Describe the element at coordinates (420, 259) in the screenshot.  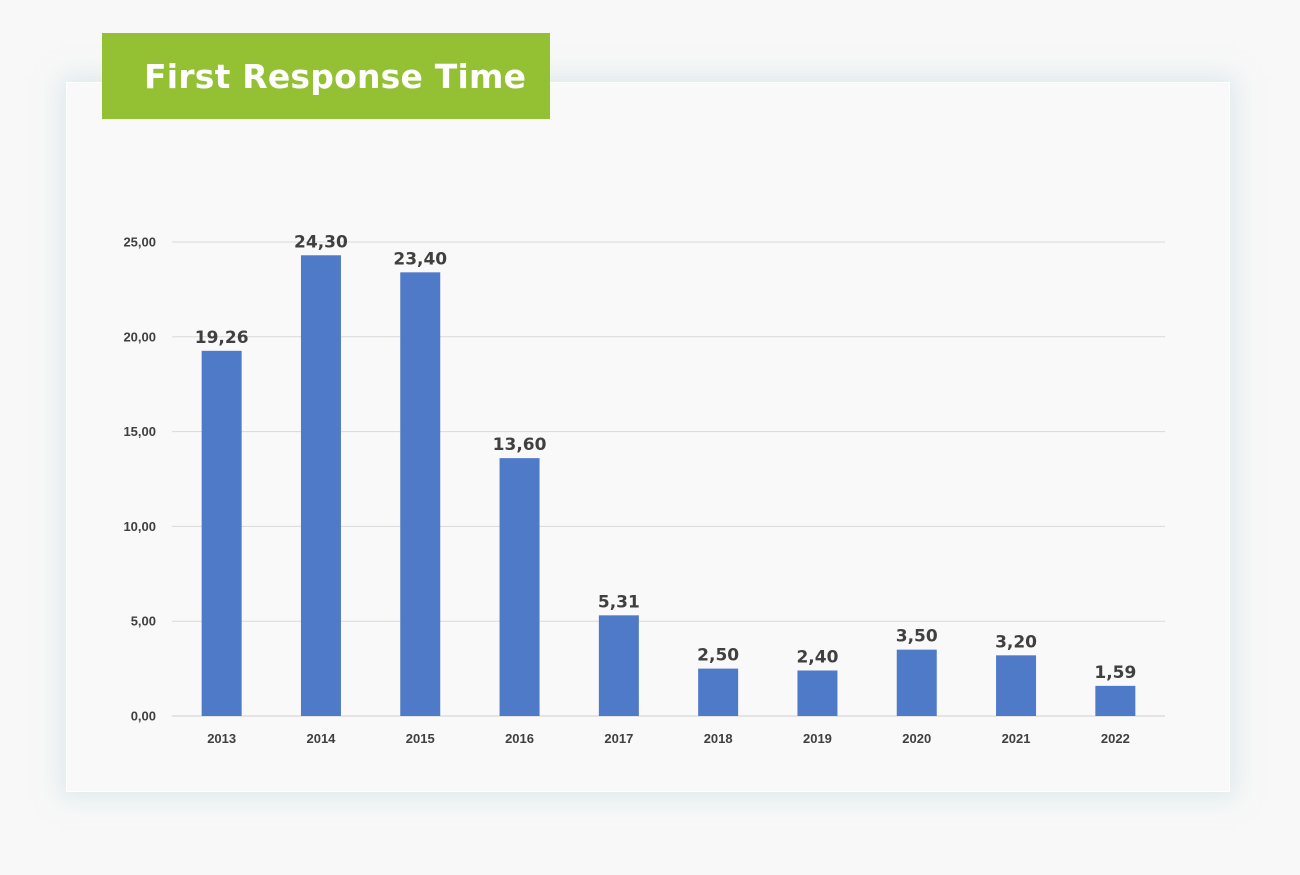
I see `data-label: 23,40` at that location.